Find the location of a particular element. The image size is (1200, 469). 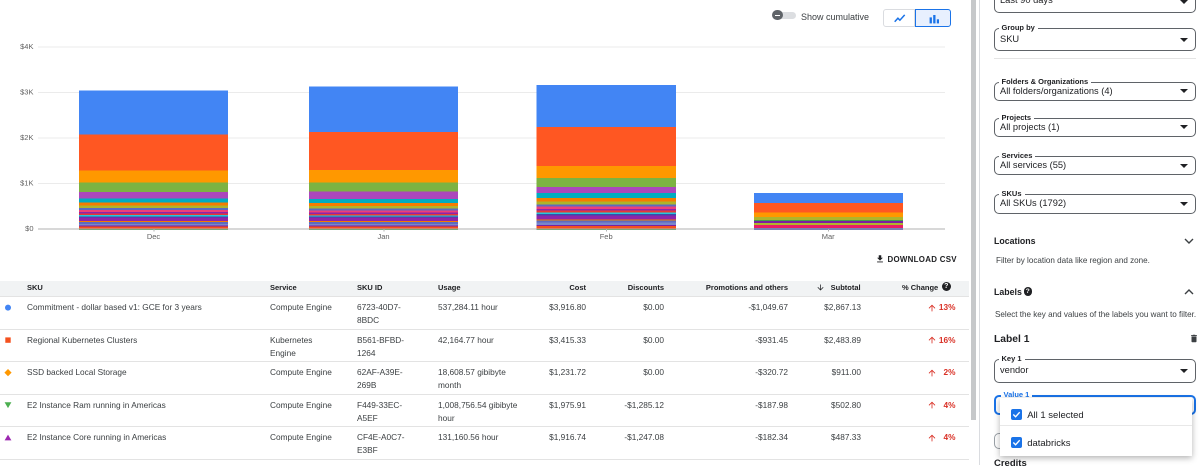

svg-text: $1K is located at coordinates (26, 183).